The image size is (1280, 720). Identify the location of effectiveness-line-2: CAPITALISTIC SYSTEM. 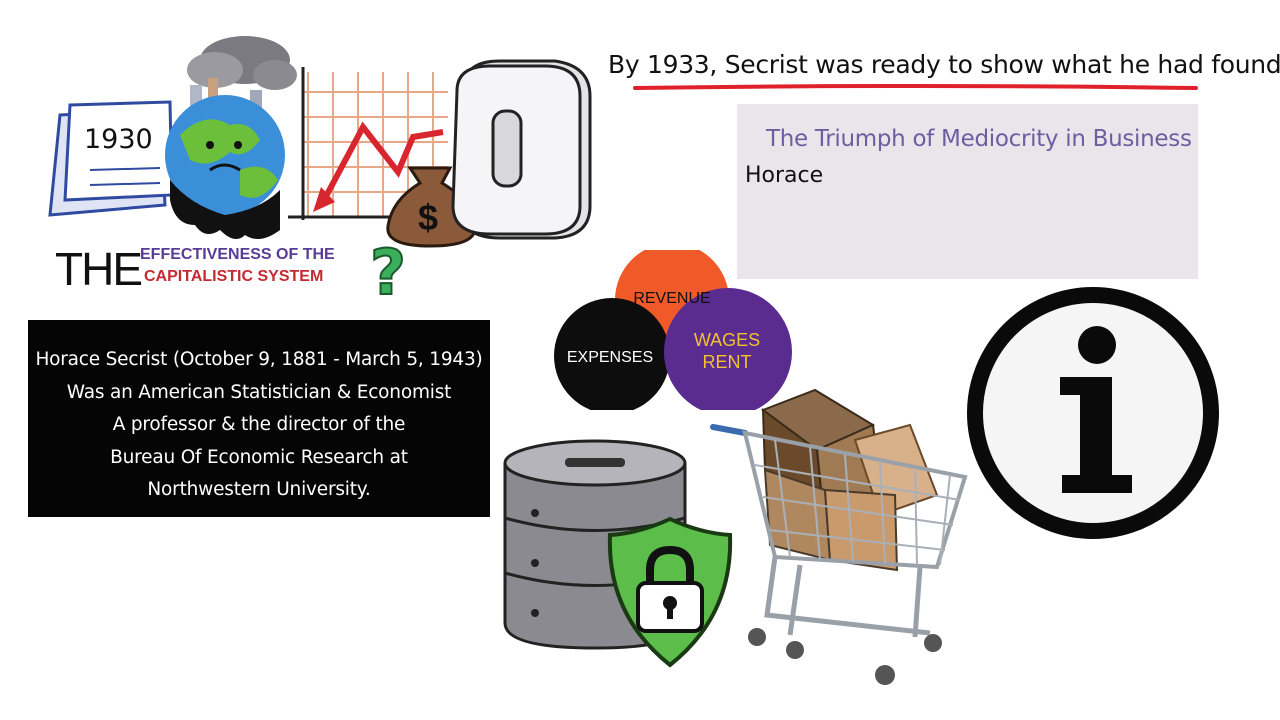
(234, 276).